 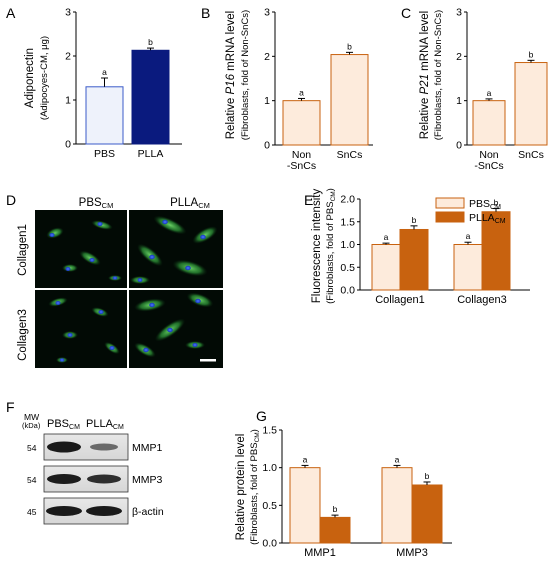 I want to click on fluorescence-image-plla-collagen3, so click(x=176, y=329).